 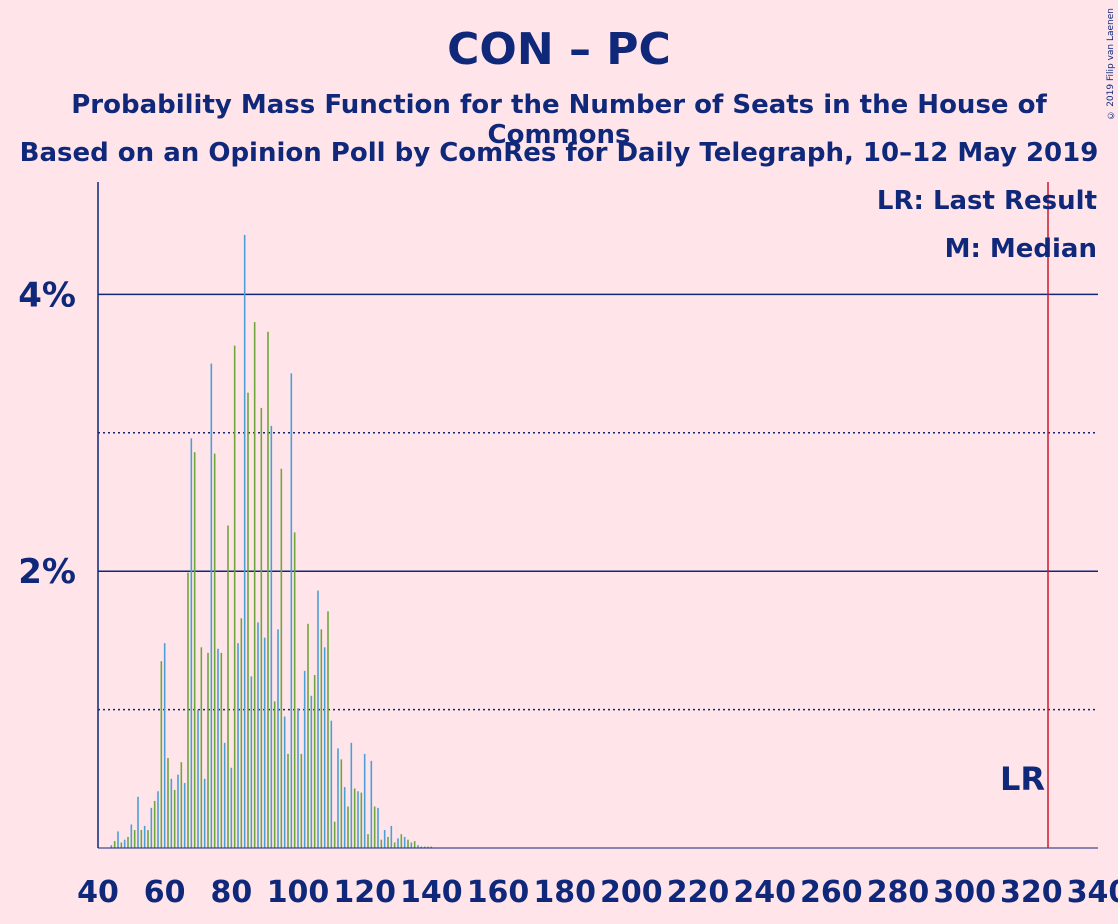 I want to click on x-tick-label: 220, so click(x=698, y=892).